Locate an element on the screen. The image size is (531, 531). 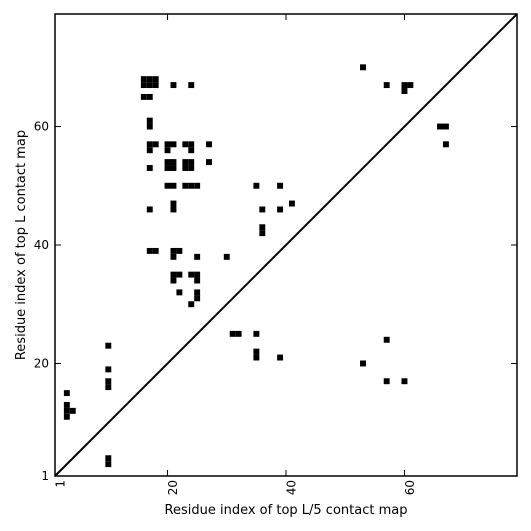
x-tick-label: 40 is located at coordinates (292, 487).